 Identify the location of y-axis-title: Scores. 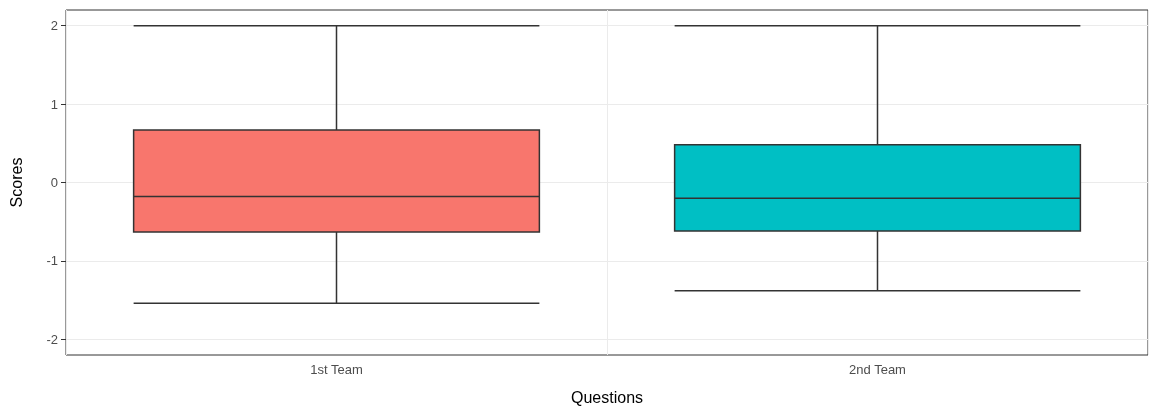
(16, 182).